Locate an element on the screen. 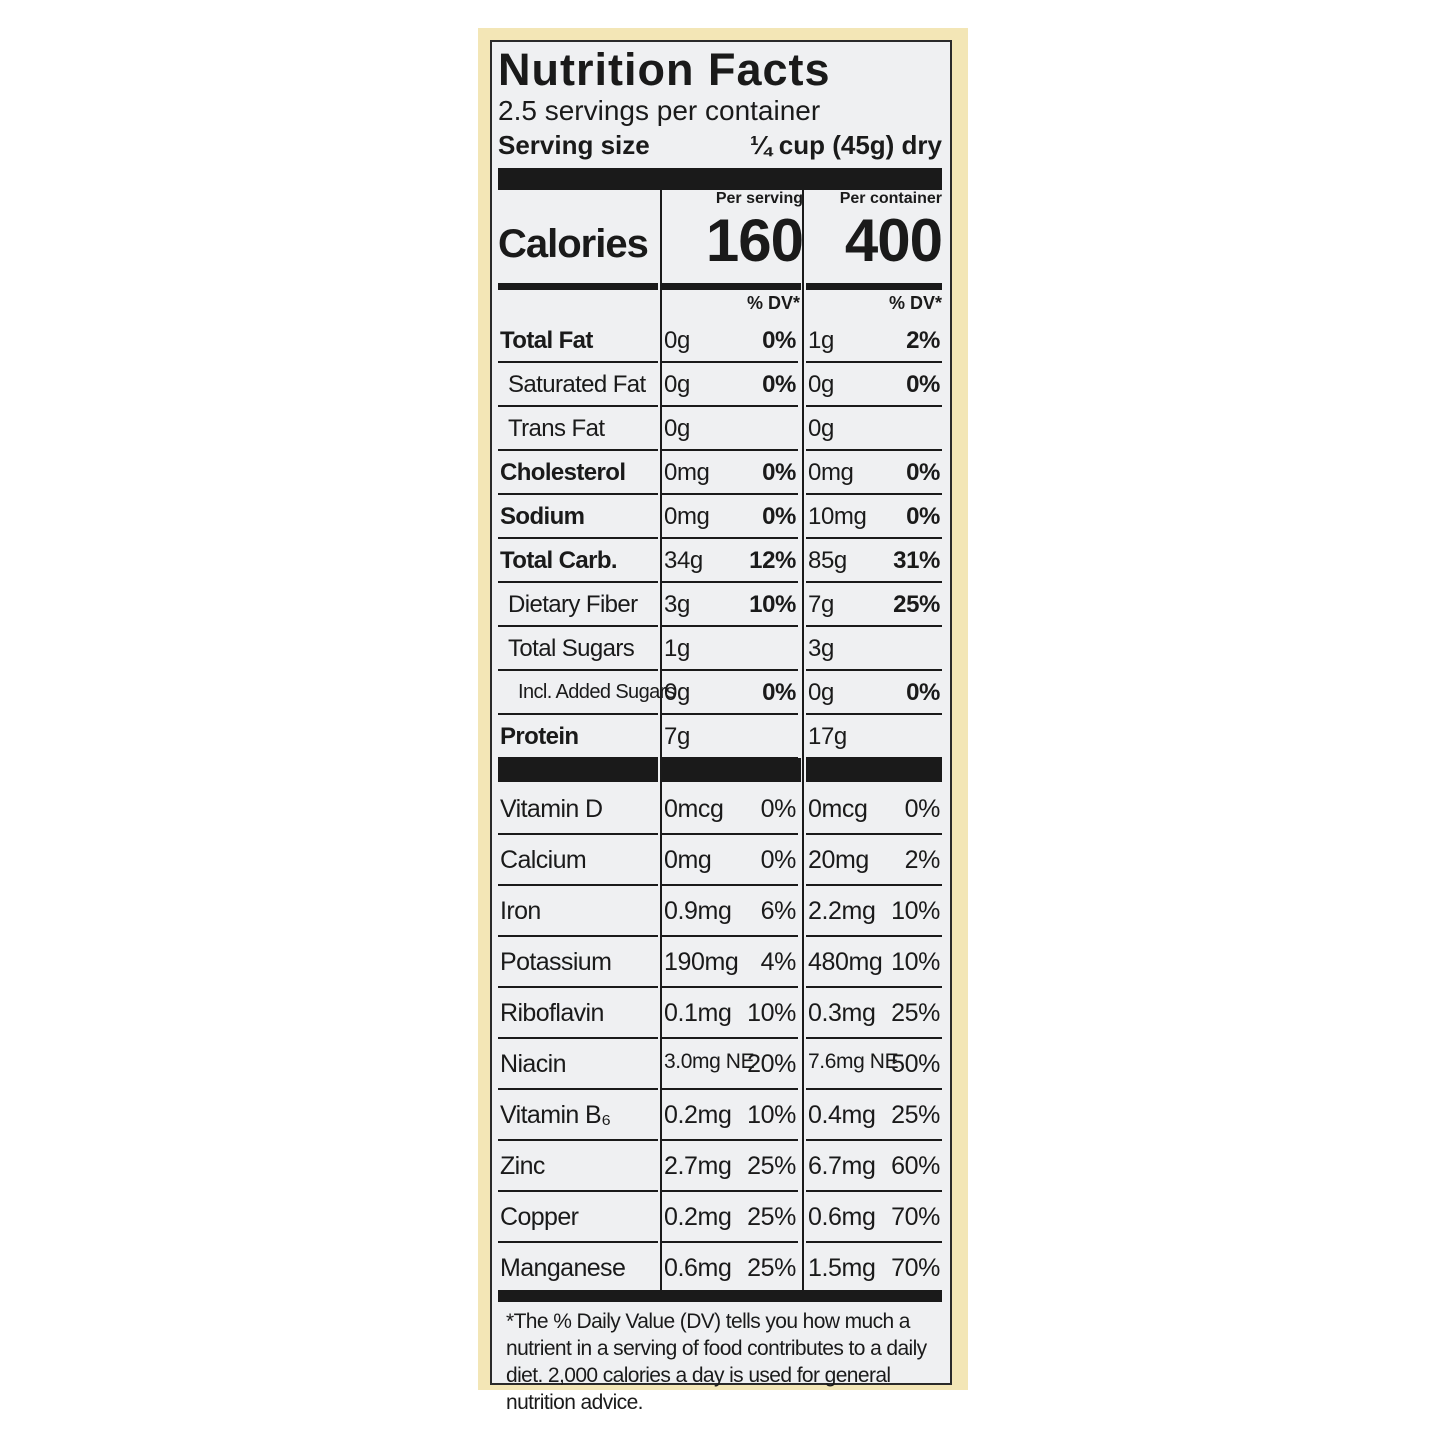 This screenshot has width=1445, height=1445. nutrient-name: Total Sugars is located at coordinates (571, 648).